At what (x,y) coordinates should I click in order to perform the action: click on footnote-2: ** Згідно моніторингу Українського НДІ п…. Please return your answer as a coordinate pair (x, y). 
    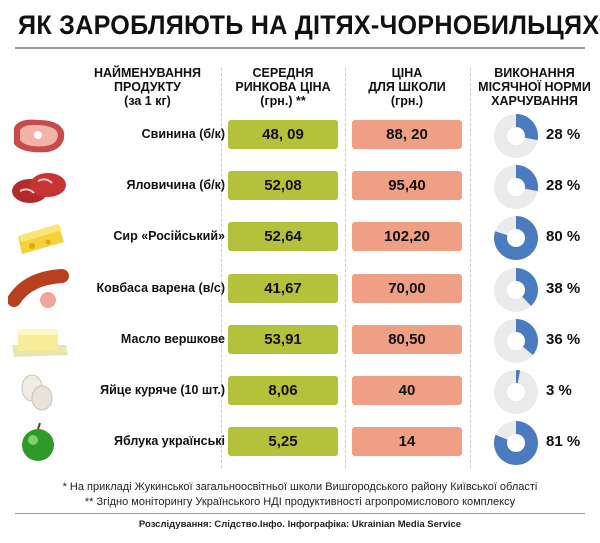
    Looking at the image, I should click on (300, 502).